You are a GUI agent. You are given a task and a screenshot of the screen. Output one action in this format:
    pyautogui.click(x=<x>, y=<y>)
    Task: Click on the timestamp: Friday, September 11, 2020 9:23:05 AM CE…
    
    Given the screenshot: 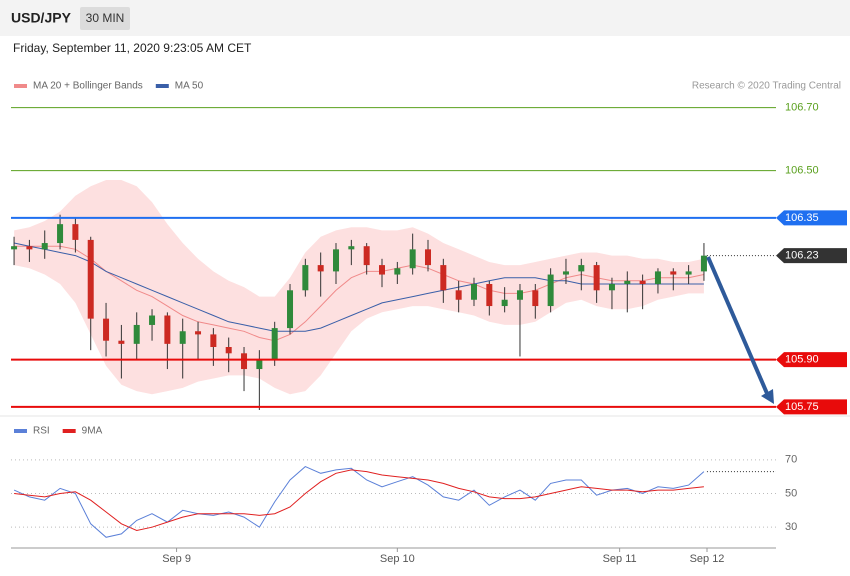 What is the action you would take?
    pyautogui.click(x=132, y=48)
    